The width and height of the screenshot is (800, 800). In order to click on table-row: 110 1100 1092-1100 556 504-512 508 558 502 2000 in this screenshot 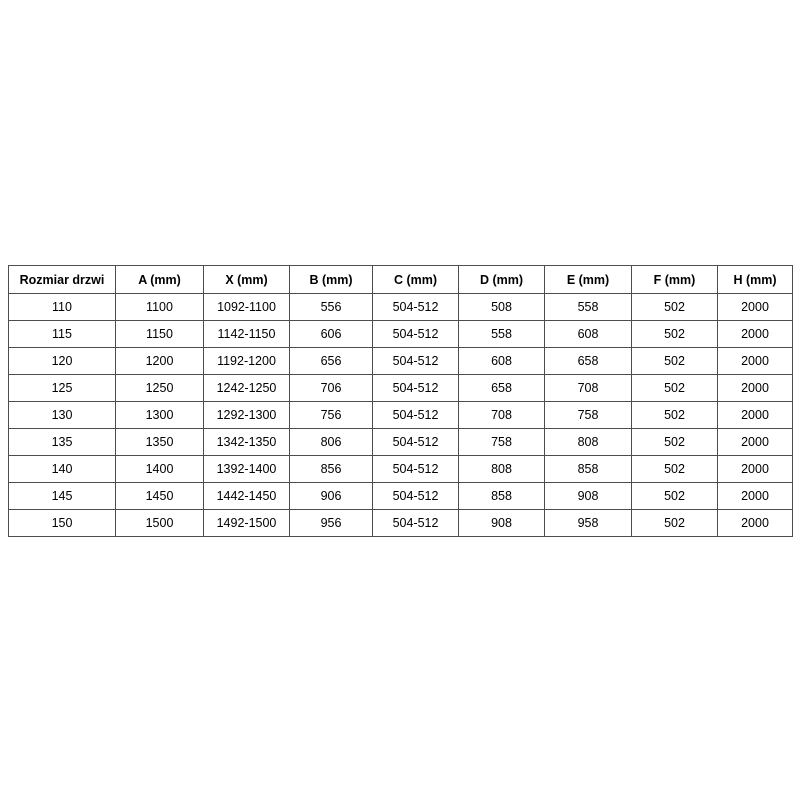, I will do `click(400, 307)`.